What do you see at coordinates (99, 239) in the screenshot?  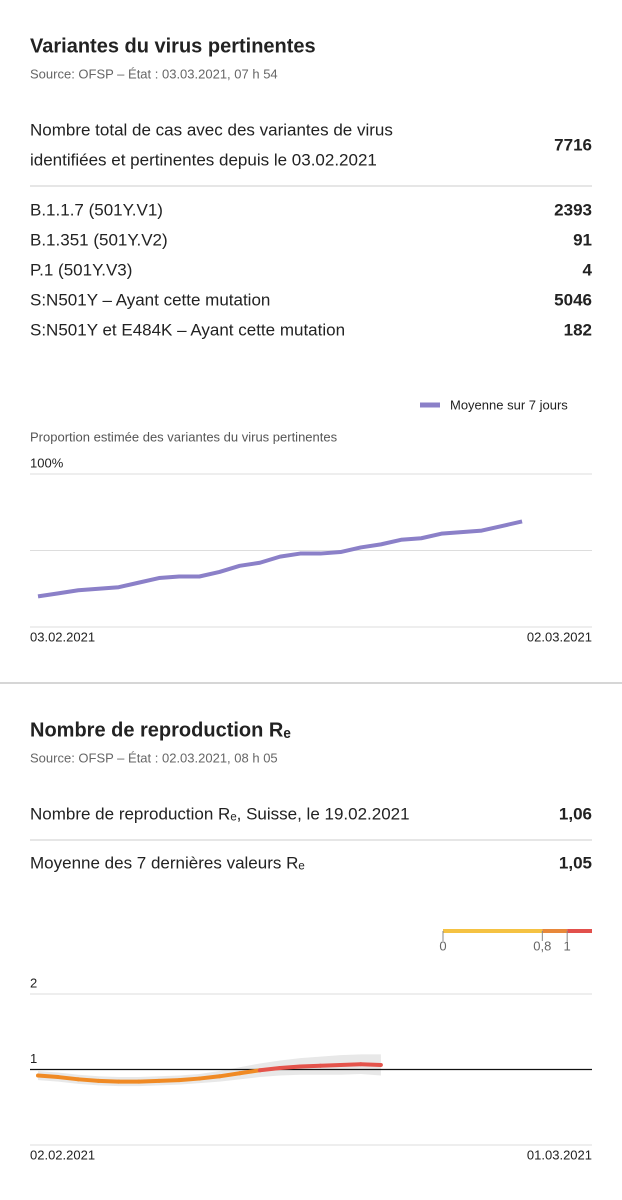 I see `variant-label: B.1.351 (501Y.V2)` at bounding box center [99, 239].